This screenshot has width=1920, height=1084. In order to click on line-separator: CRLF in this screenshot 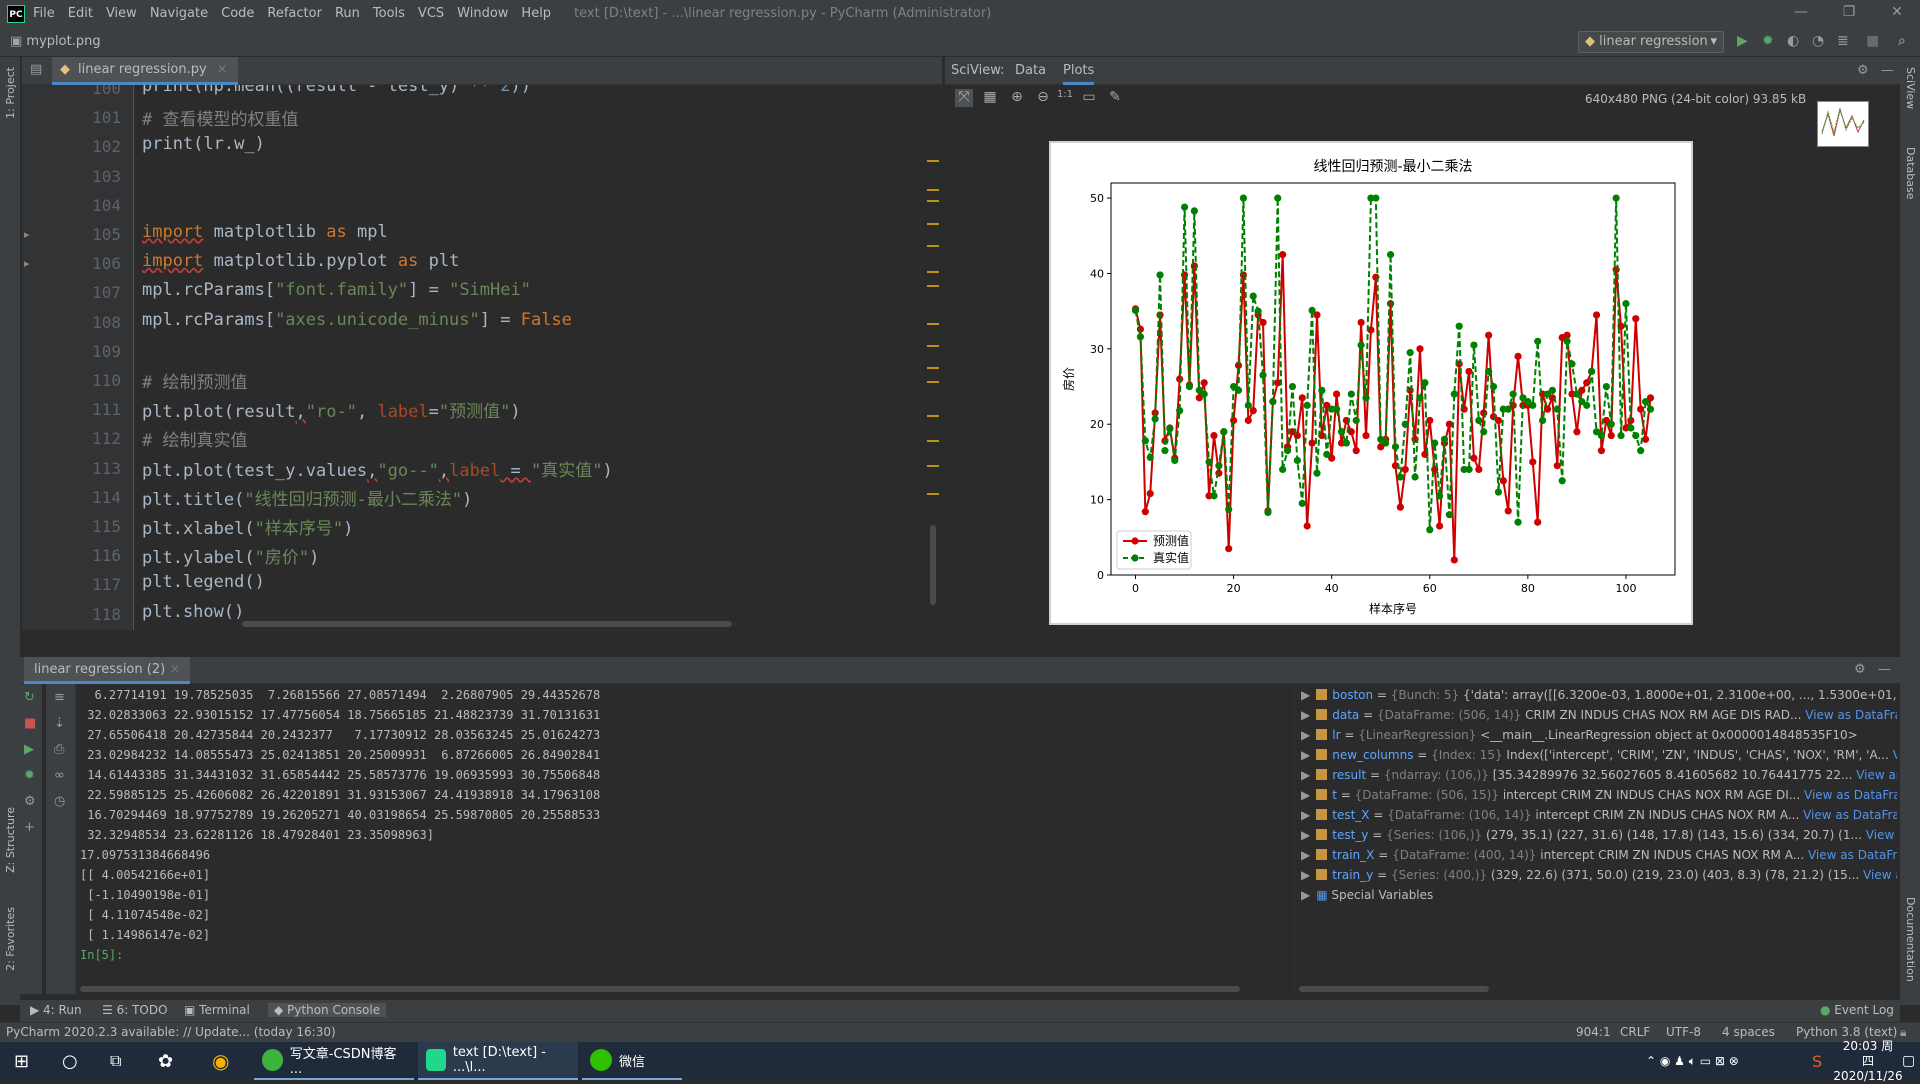, I will do `click(1635, 1032)`.